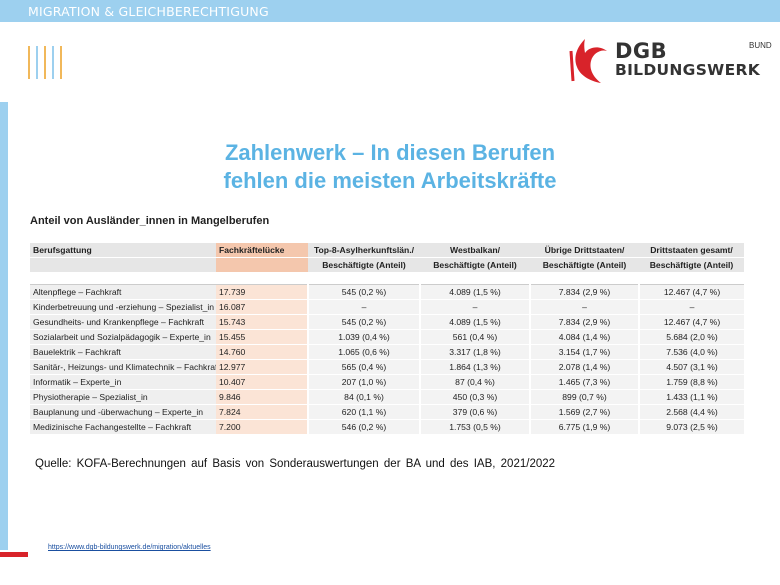 The height and width of the screenshot is (585, 780). I want to click on section-title: MIGRATION & GLEICHBERECHTIGUNG, so click(148, 11).